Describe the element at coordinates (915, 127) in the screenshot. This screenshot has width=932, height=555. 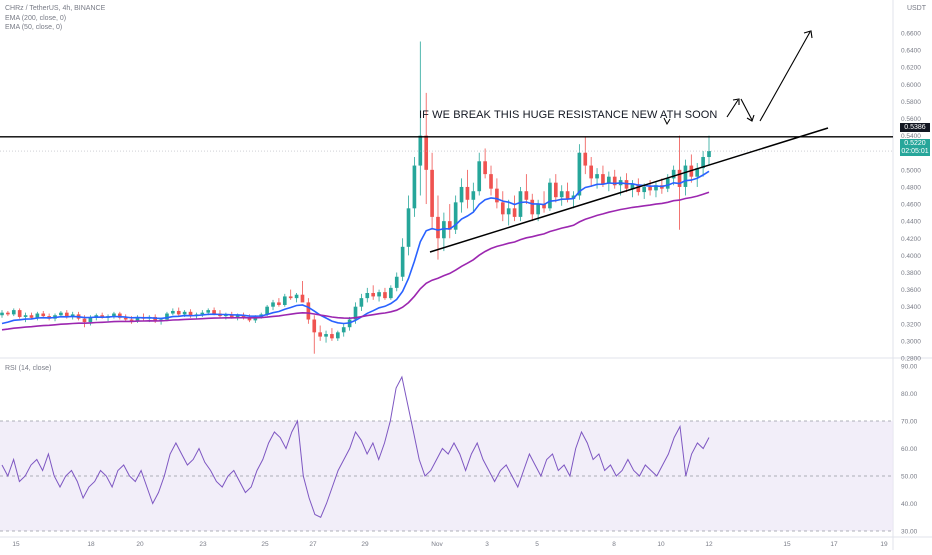
I see `resistance-price-tag: 0.5386` at that location.